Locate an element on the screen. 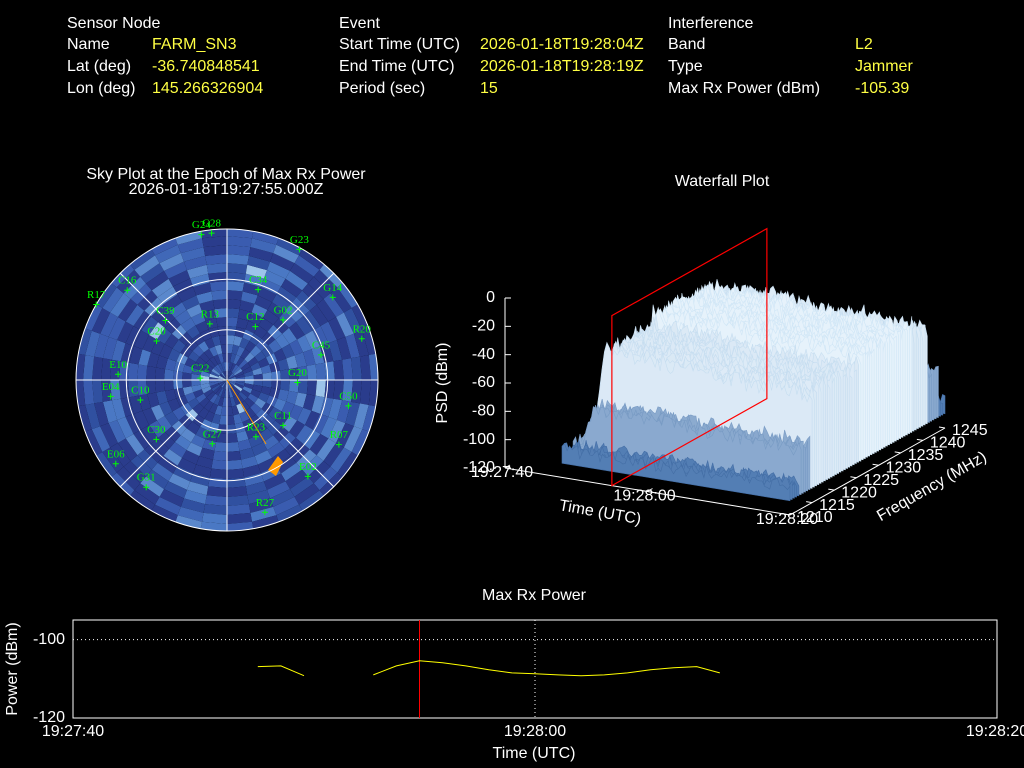 This screenshot has height=768, width=1024. epoch-plane is located at coordinates (689, 357).